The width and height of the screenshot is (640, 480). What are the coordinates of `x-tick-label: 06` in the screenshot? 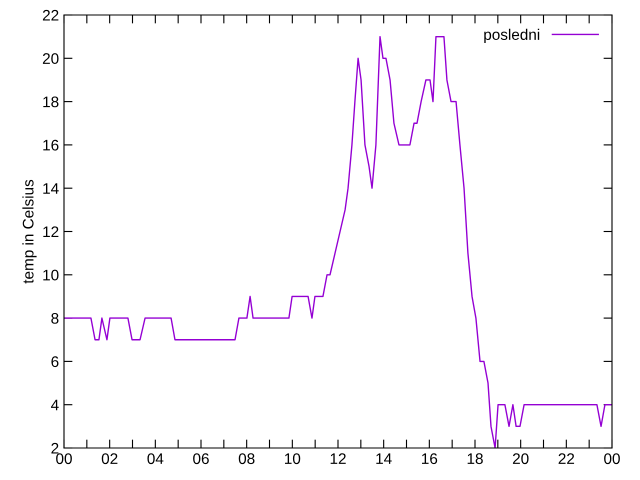 It's located at (201, 458).